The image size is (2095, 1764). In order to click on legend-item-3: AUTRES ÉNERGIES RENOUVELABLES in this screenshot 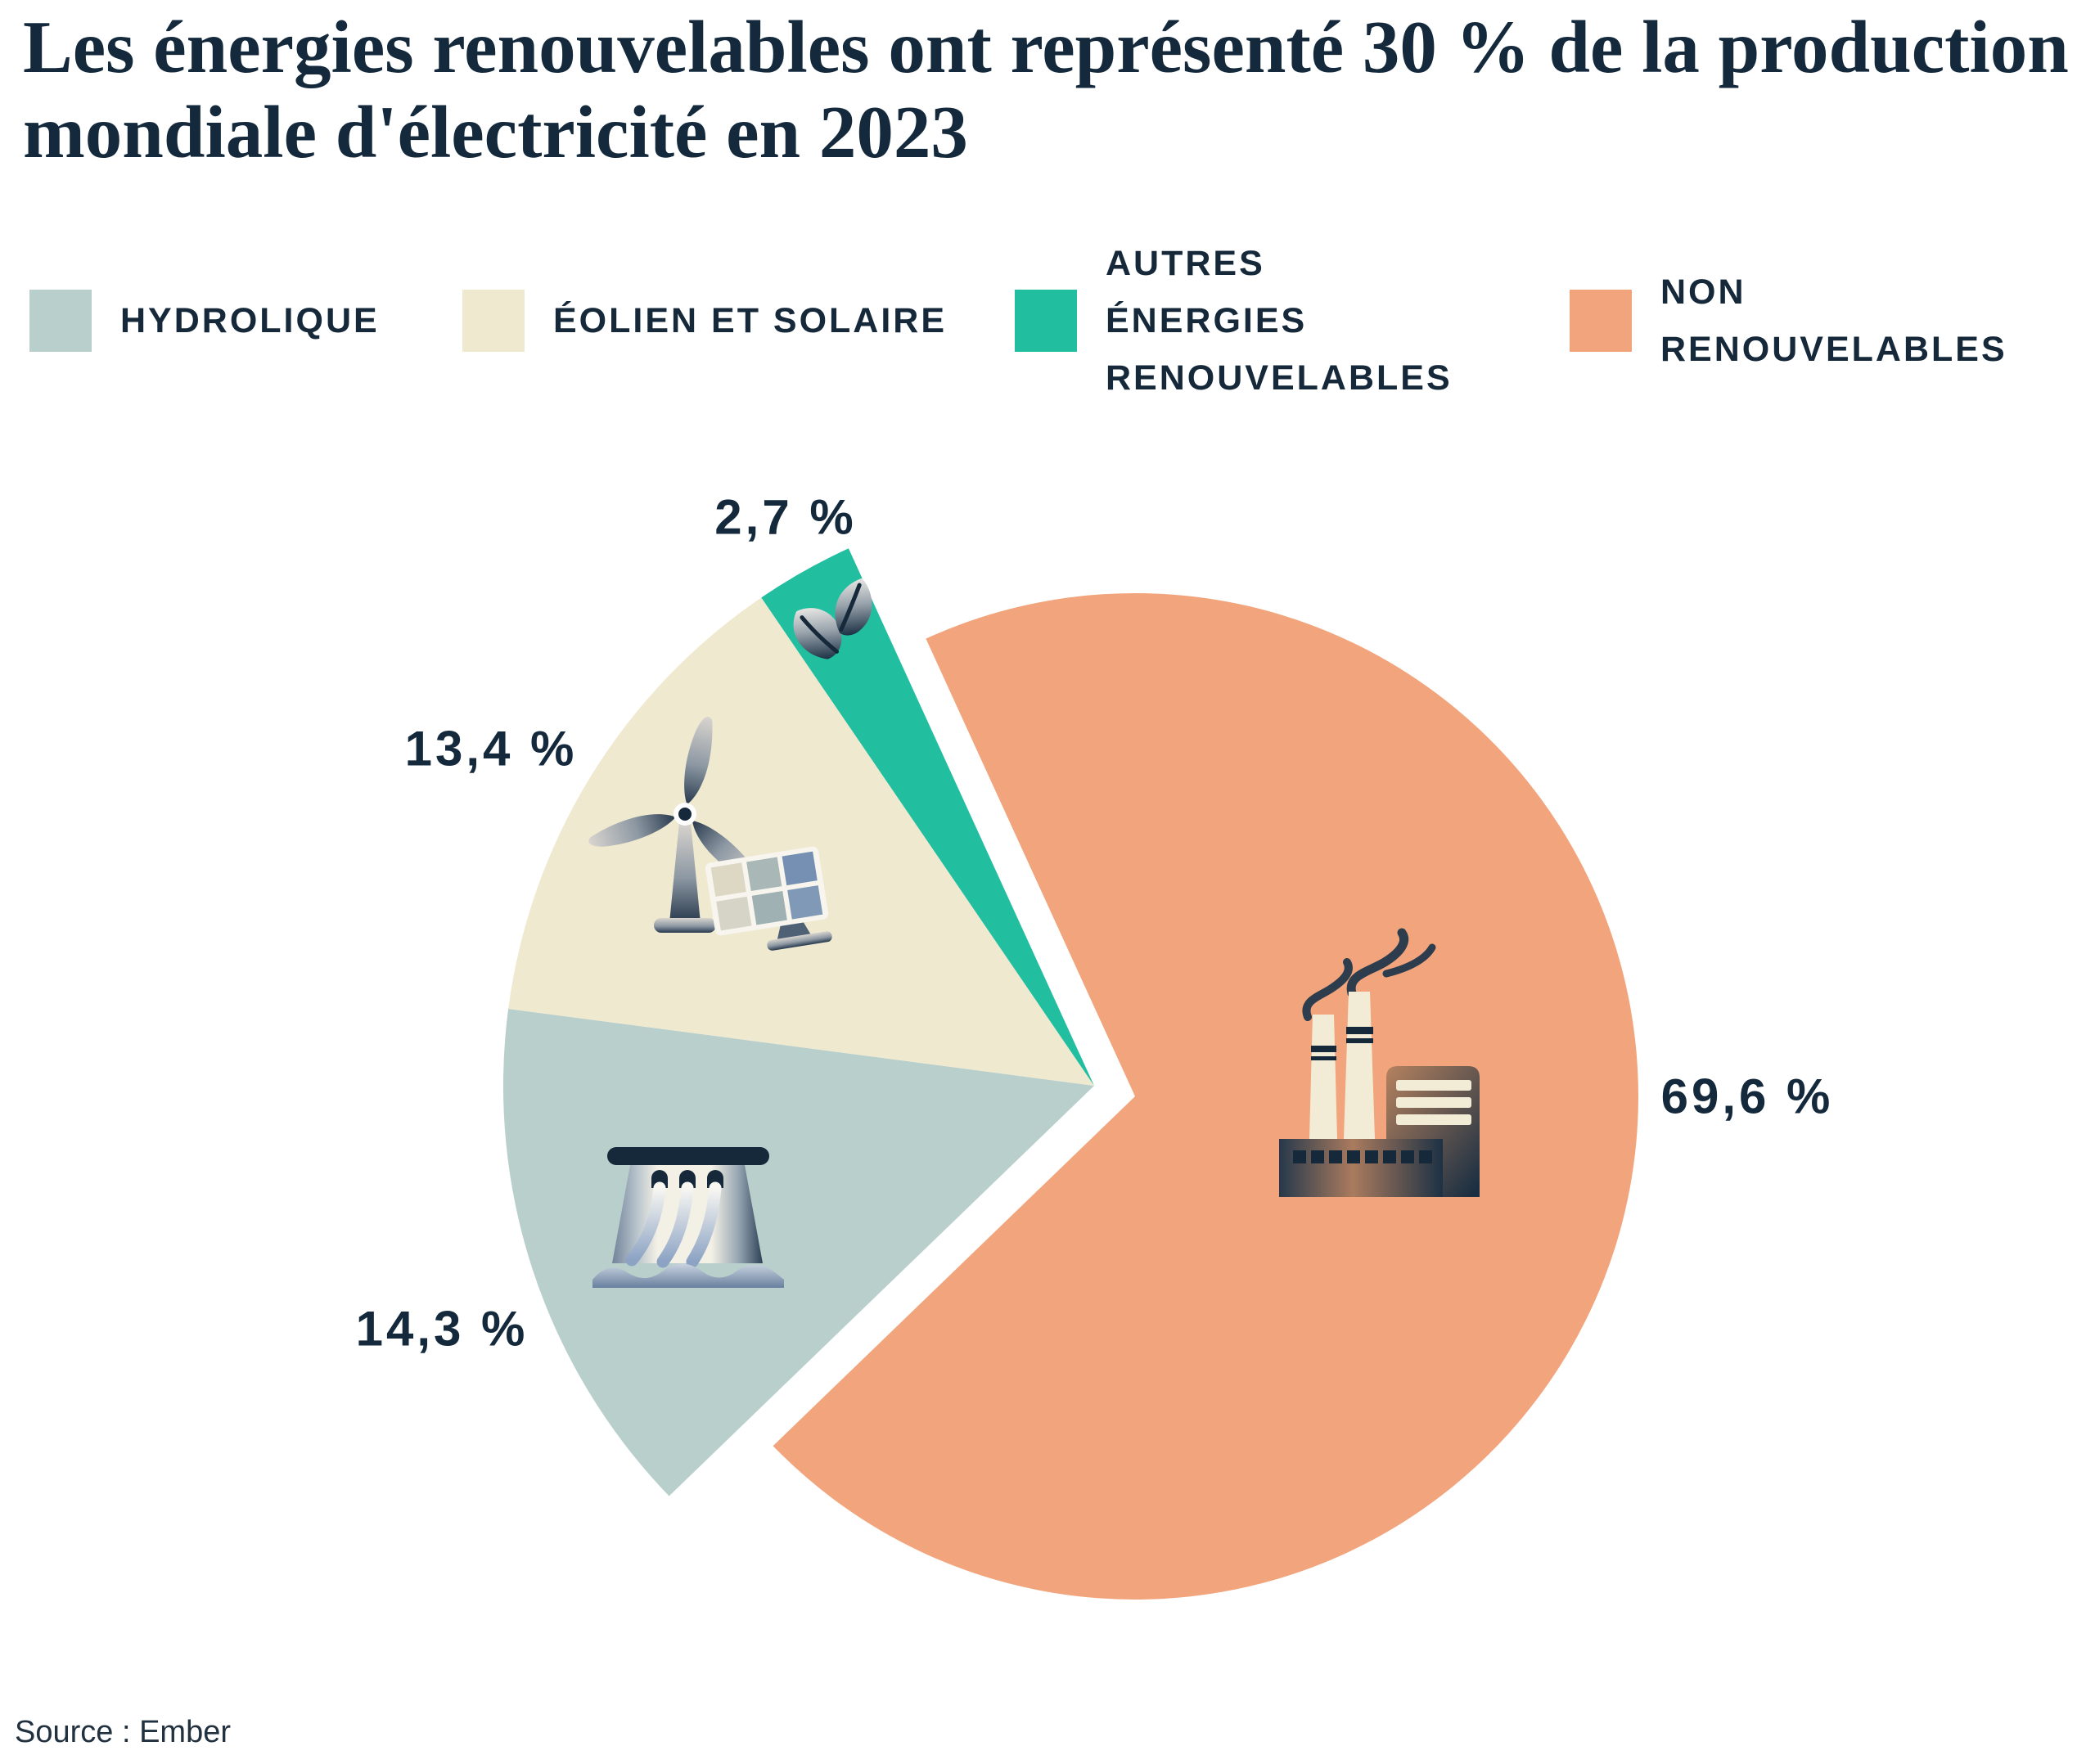, I will do `click(1240, 321)`.